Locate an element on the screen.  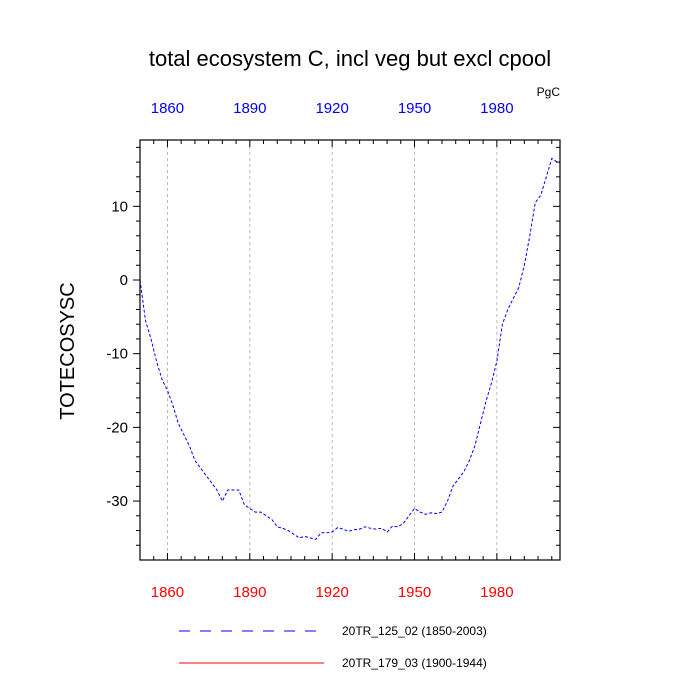
x-tick-label-bottom-1980: 1980 is located at coordinates (496, 592).